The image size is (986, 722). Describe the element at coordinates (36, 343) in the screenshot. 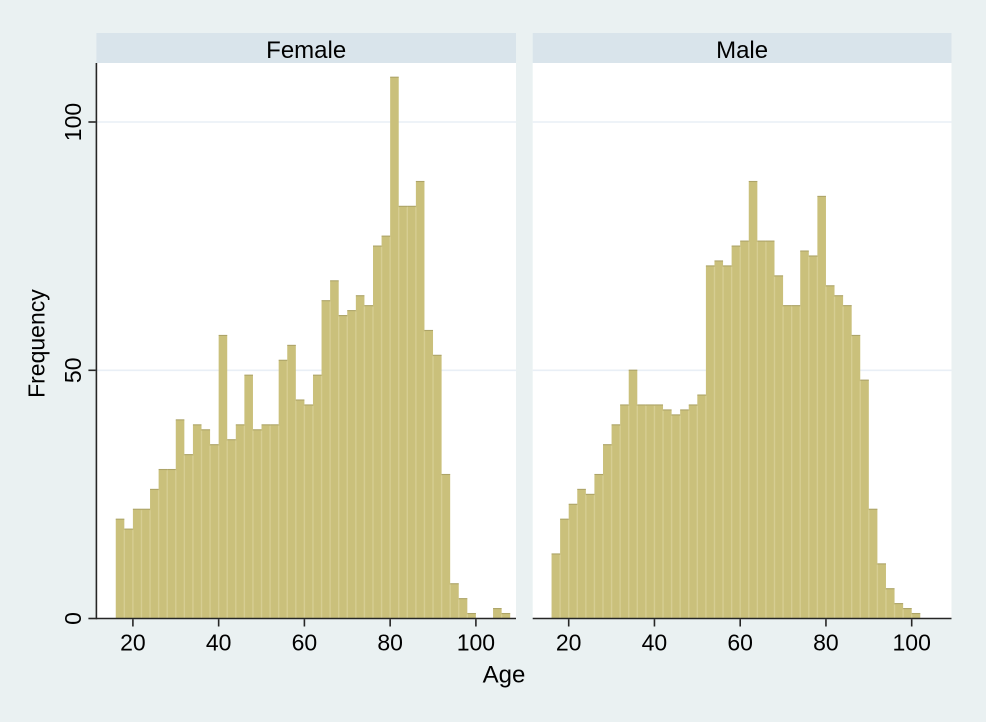

I see `svg-text: Frequency` at that location.